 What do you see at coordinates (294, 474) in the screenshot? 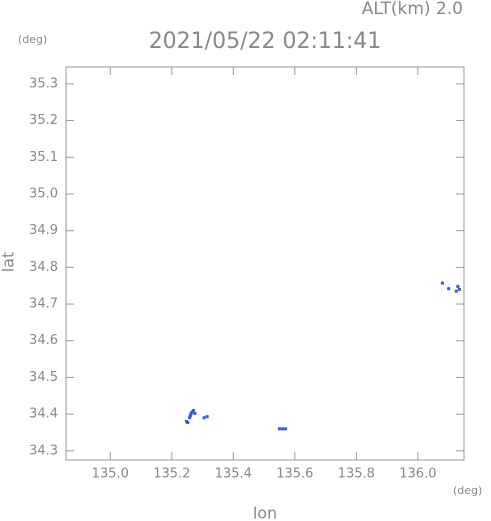
I see `x-tick-label: 135.6` at bounding box center [294, 474].